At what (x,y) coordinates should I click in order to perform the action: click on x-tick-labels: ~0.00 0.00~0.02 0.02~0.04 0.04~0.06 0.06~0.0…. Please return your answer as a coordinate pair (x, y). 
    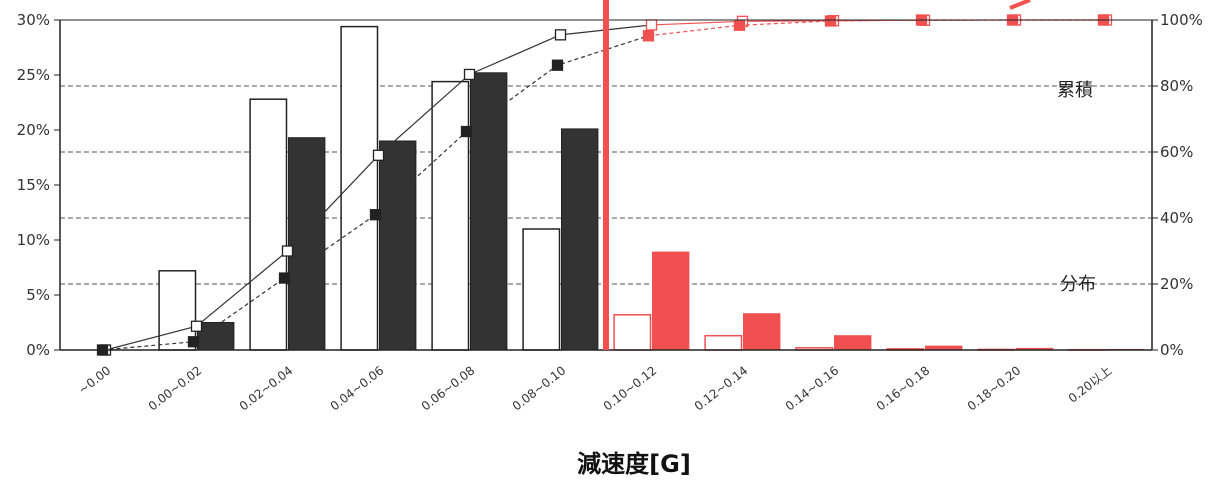
    Looking at the image, I should click on (595, 388).